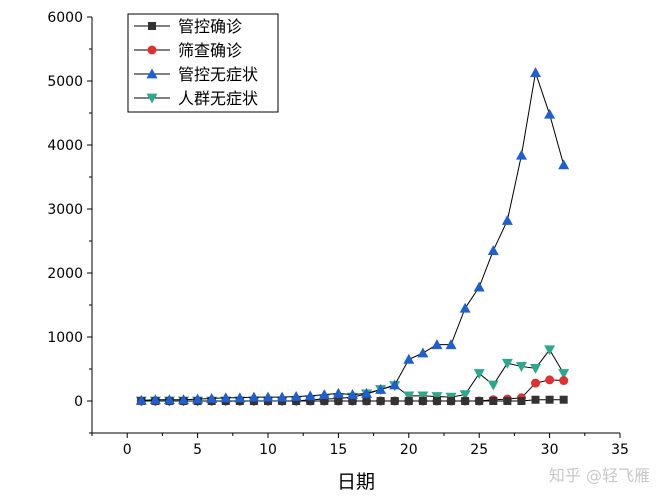 Image resolution: width=664 pixels, height=500 pixels. I want to click on x-tick-label: 5, so click(197, 450).